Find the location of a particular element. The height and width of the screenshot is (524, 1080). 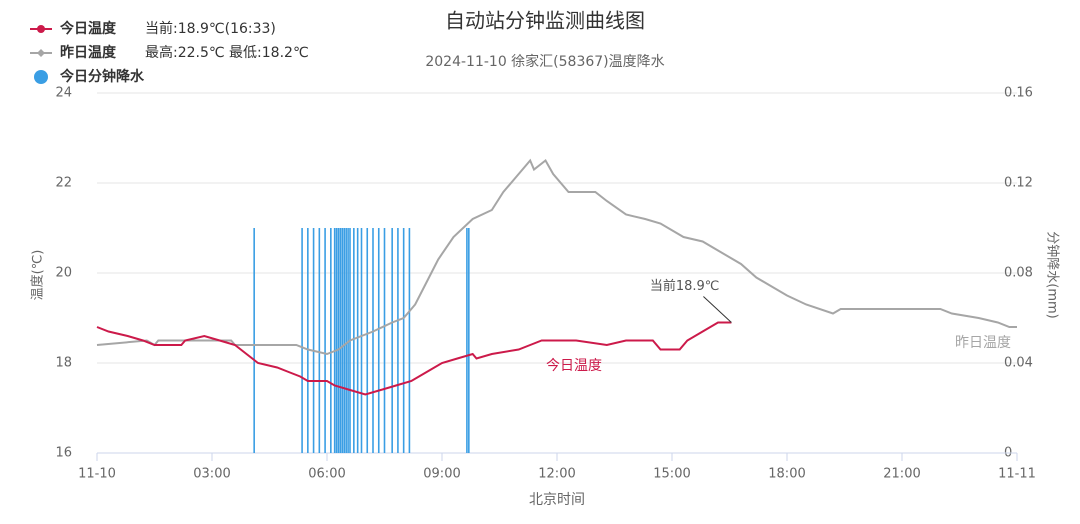

x-tick-label: 11-10 is located at coordinates (97, 474).